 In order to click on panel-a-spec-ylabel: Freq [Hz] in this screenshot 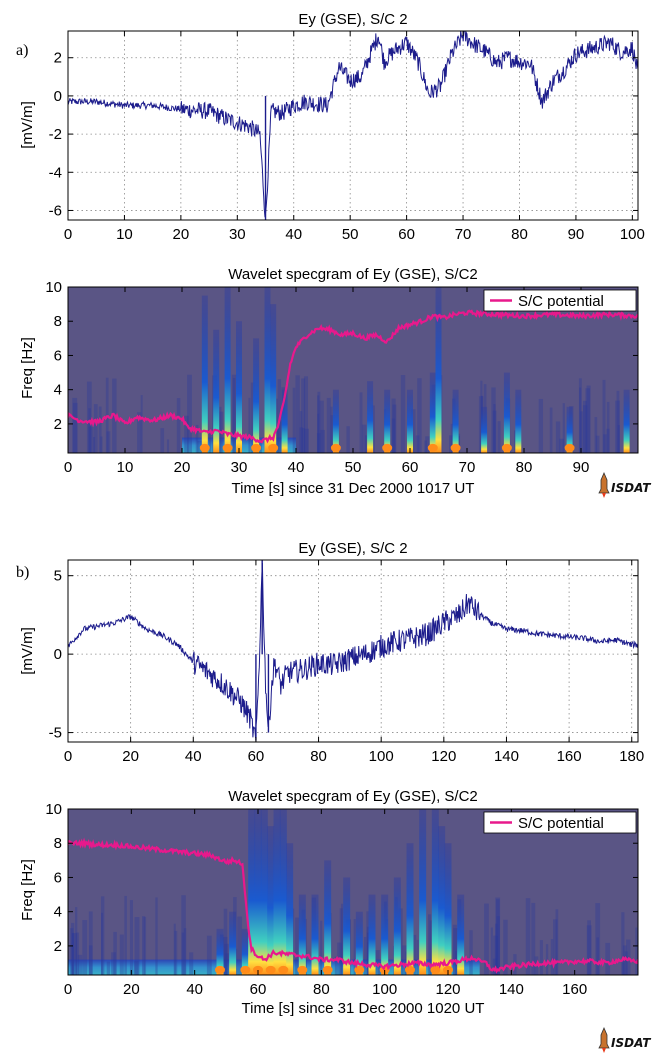, I will do `click(27, 368)`.